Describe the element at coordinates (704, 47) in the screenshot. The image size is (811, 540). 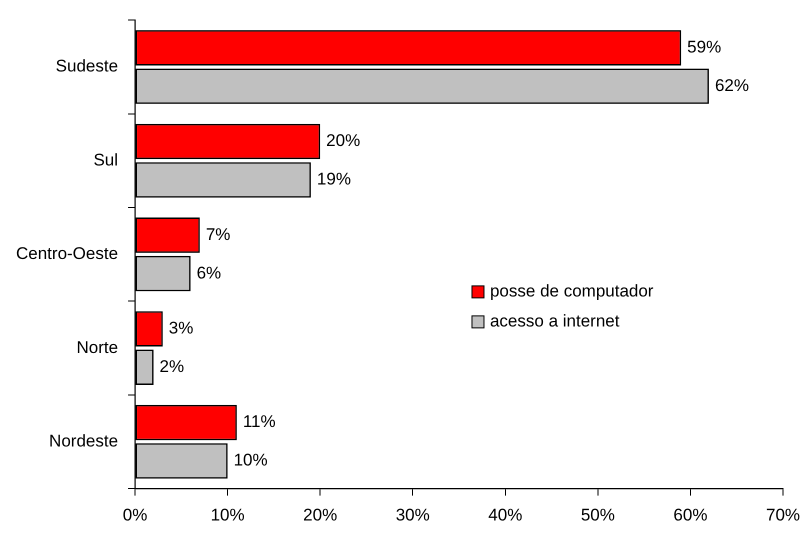
I see `data-label: 59%` at that location.